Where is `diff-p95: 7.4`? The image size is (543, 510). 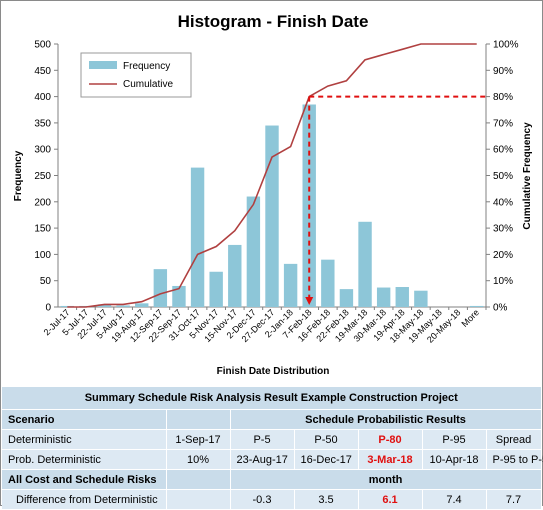 diff-p95: 7.4 is located at coordinates (454, 499).